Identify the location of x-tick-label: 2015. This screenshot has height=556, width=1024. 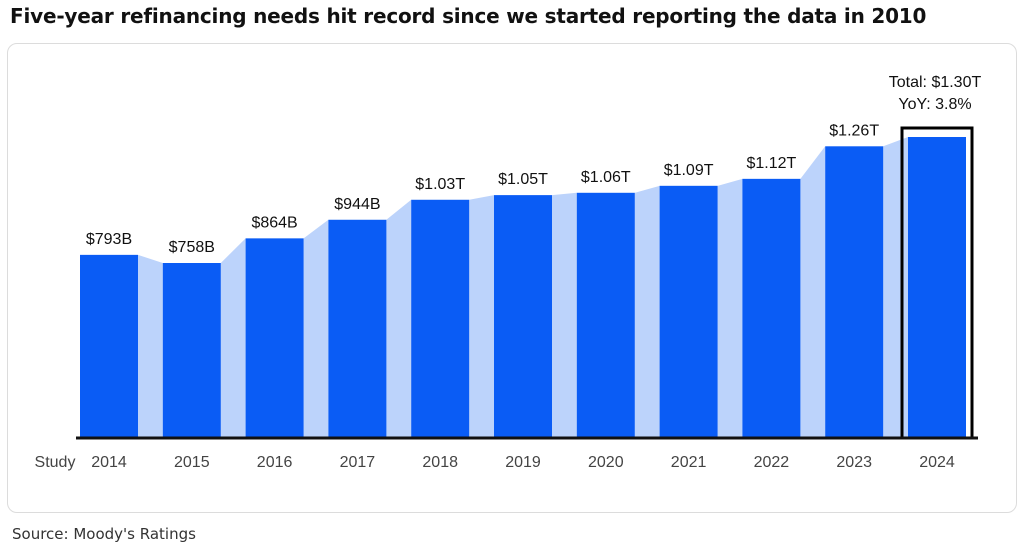
(192, 462).